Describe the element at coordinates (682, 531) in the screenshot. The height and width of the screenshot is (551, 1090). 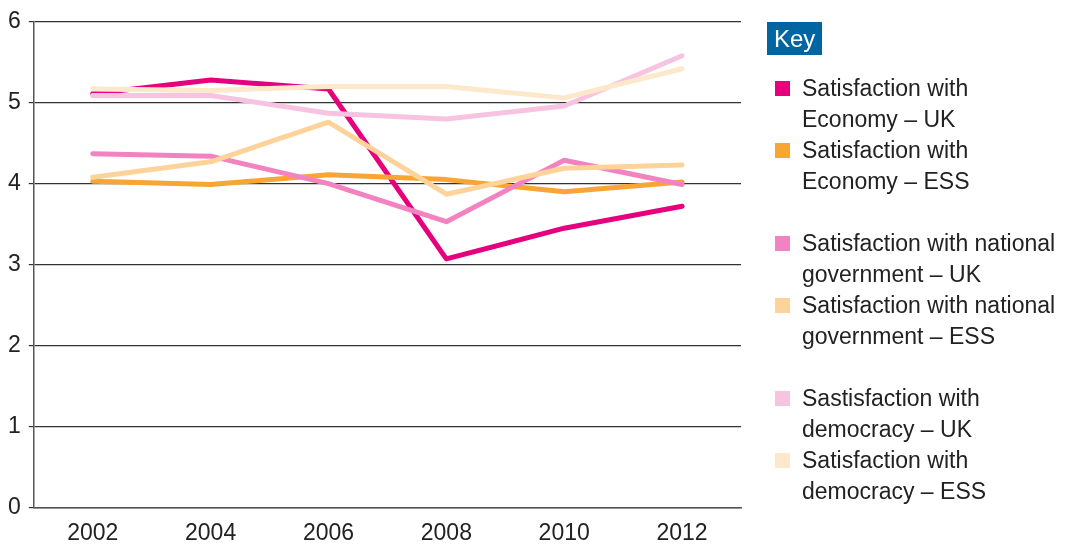
I see `x-tick-label: 2012` at that location.